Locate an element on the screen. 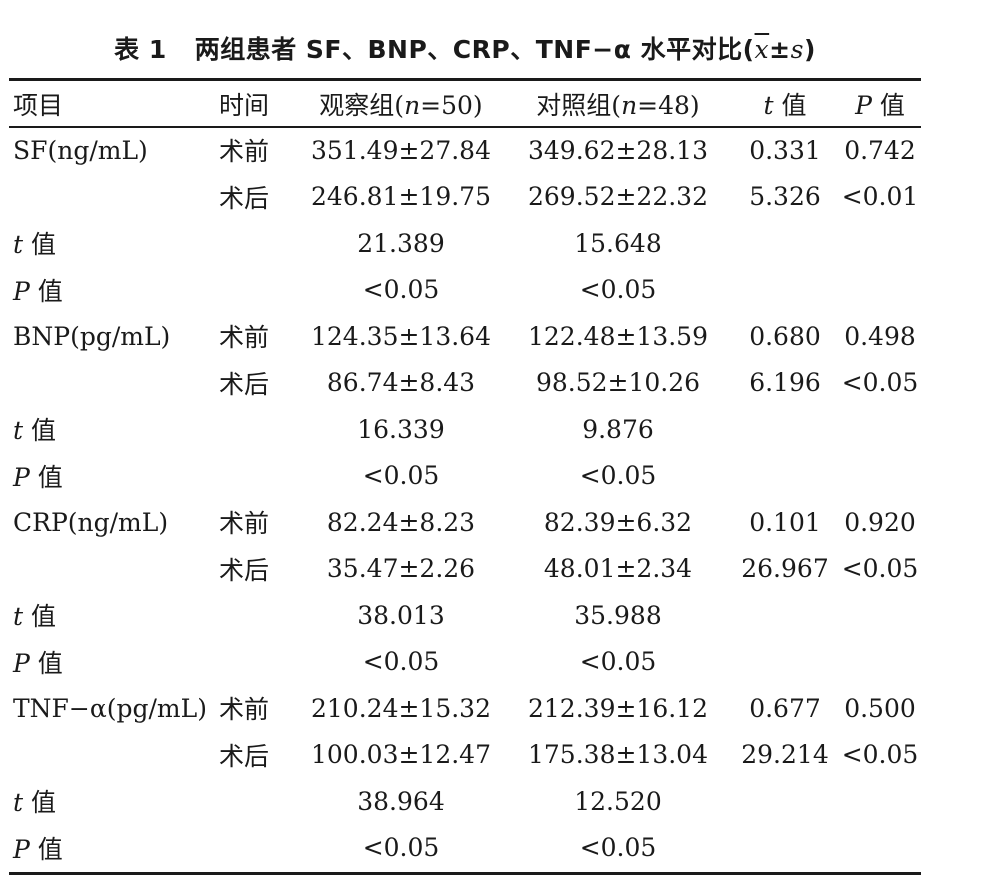  control-cell: 35.988 is located at coordinates (618, 615).